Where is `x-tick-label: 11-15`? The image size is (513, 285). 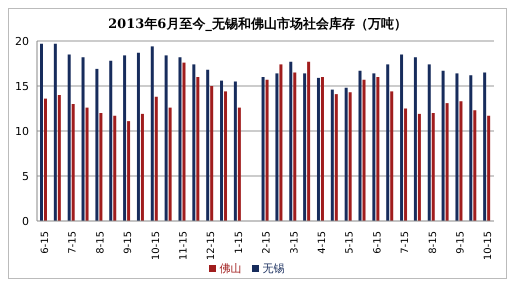
x-tick-label: 11-15 is located at coordinates (184, 245).